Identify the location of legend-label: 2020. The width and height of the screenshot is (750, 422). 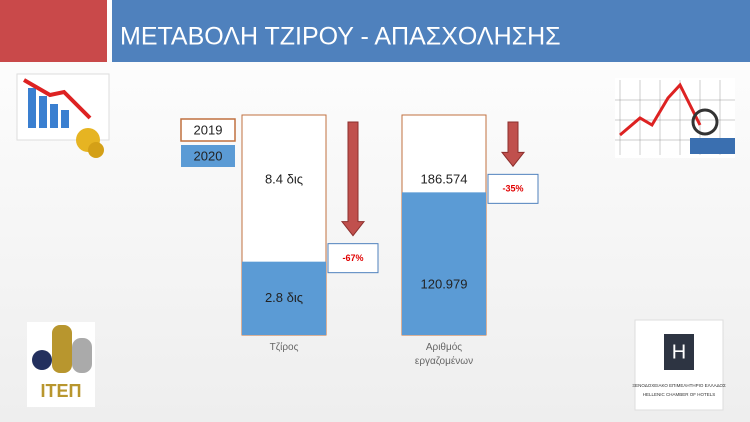
(208, 155).